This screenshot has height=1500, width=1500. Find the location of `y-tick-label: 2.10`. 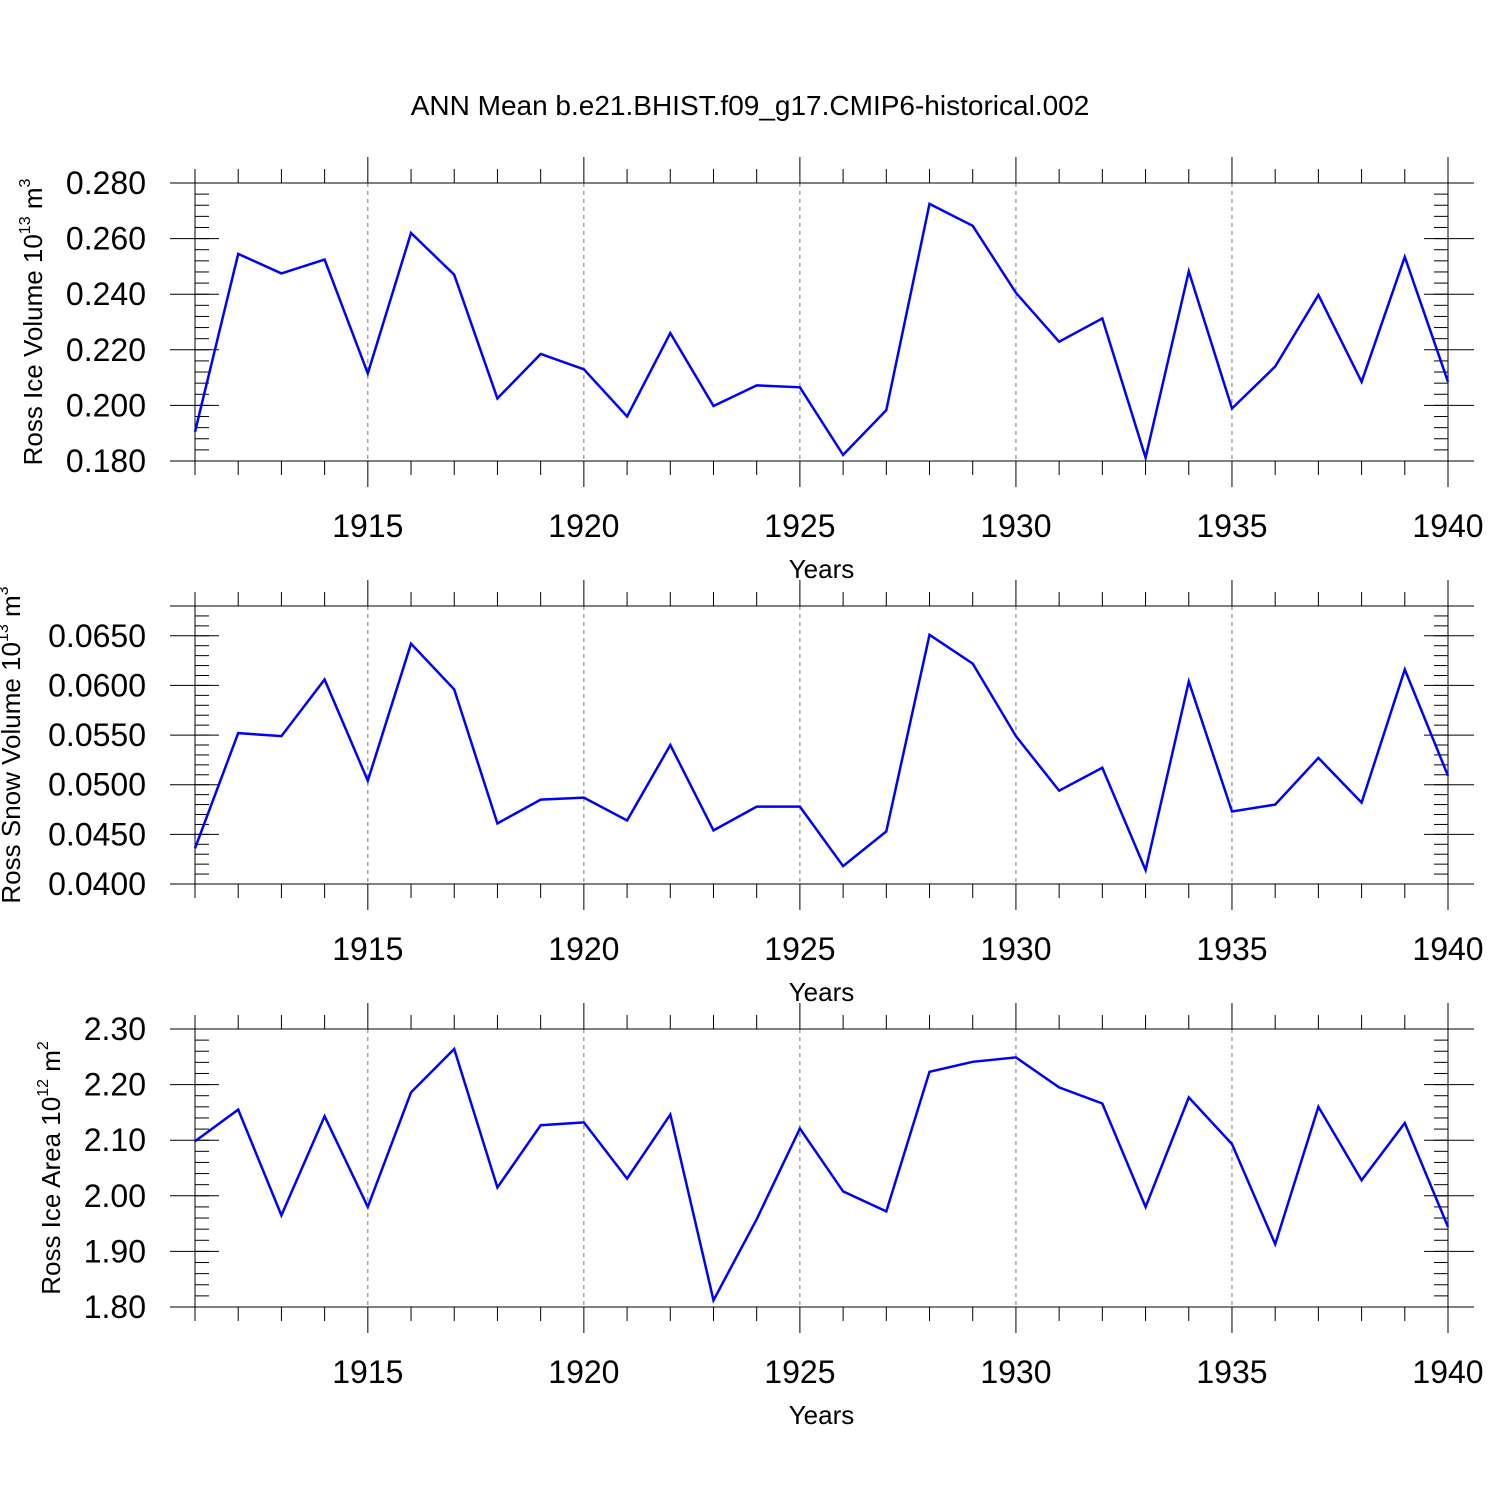

y-tick-label: 2.10 is located at coordinates (115, 1140).